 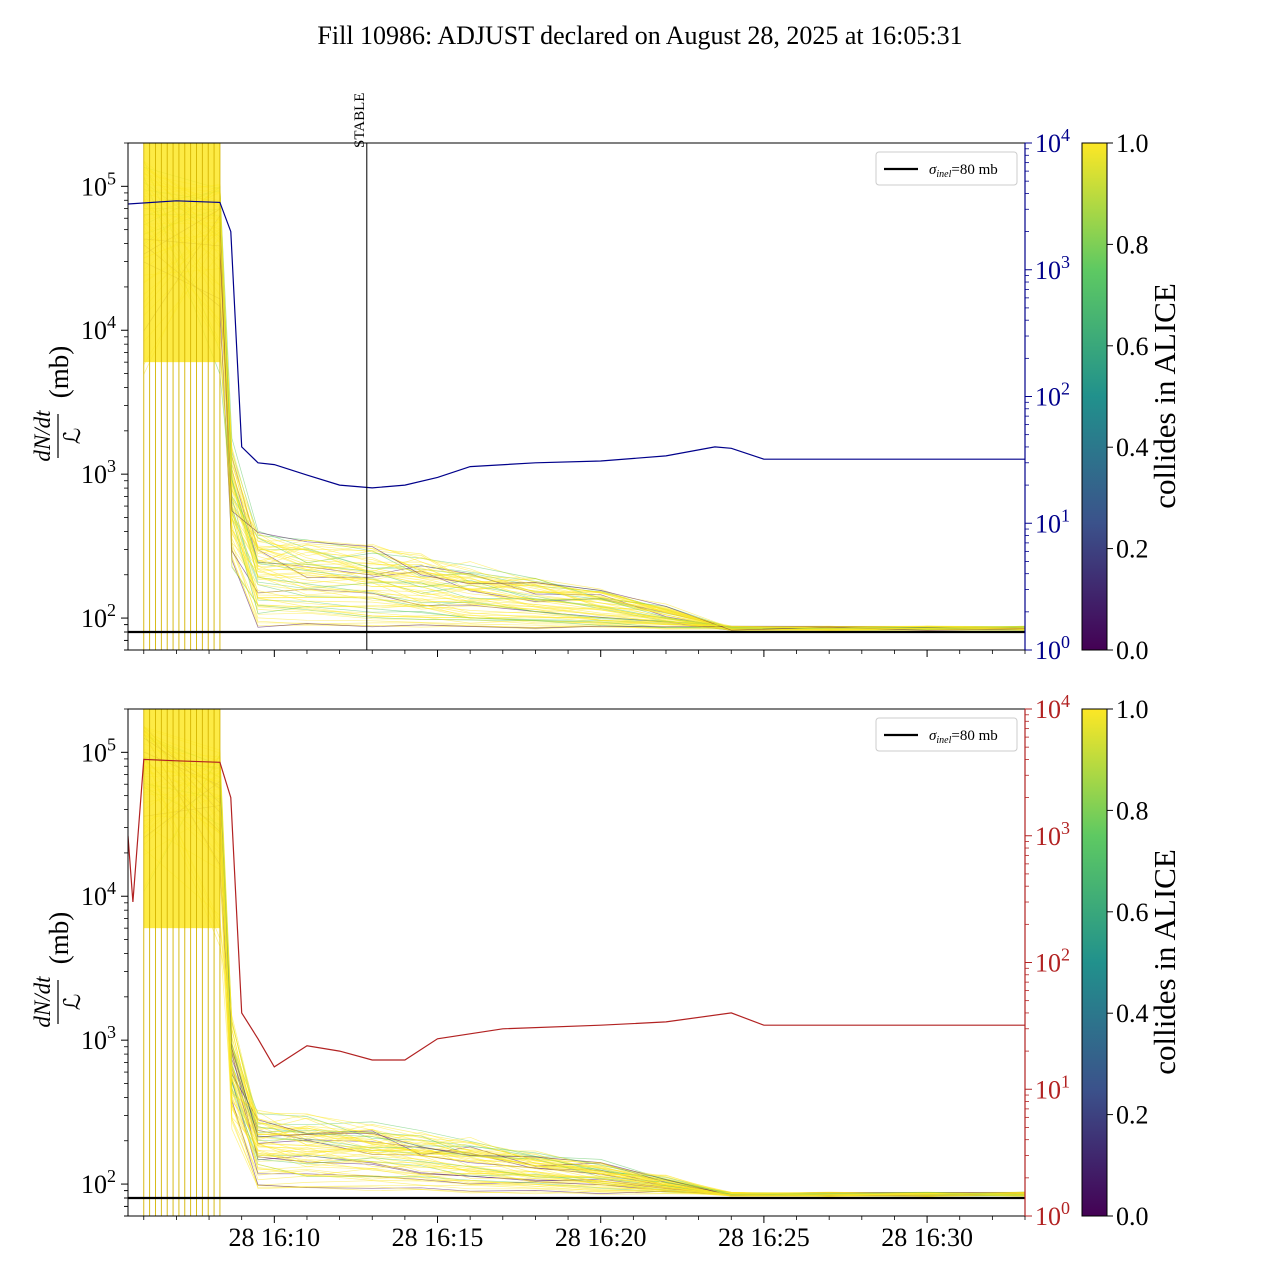 What do you see at coordinates (57, 970) in the screenshot?
I see `bottom-y-axis-label: dN/dt ℒ (mb)` at bounding box center [57, 970].